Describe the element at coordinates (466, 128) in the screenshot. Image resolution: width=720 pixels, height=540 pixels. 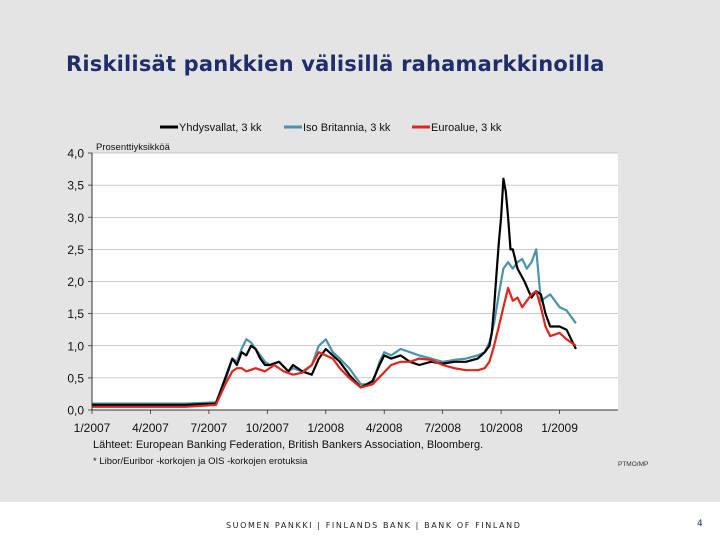
I see `legend-label-euro: Euroalue, 3 kk` at that location.